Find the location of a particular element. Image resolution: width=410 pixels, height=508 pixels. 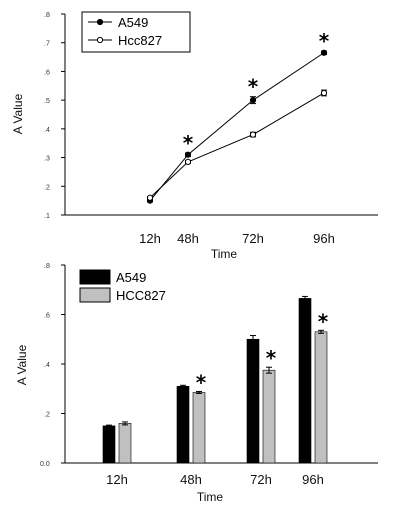

legend-hcc827-label: Hcc827 is located at coordinates (140, 40).